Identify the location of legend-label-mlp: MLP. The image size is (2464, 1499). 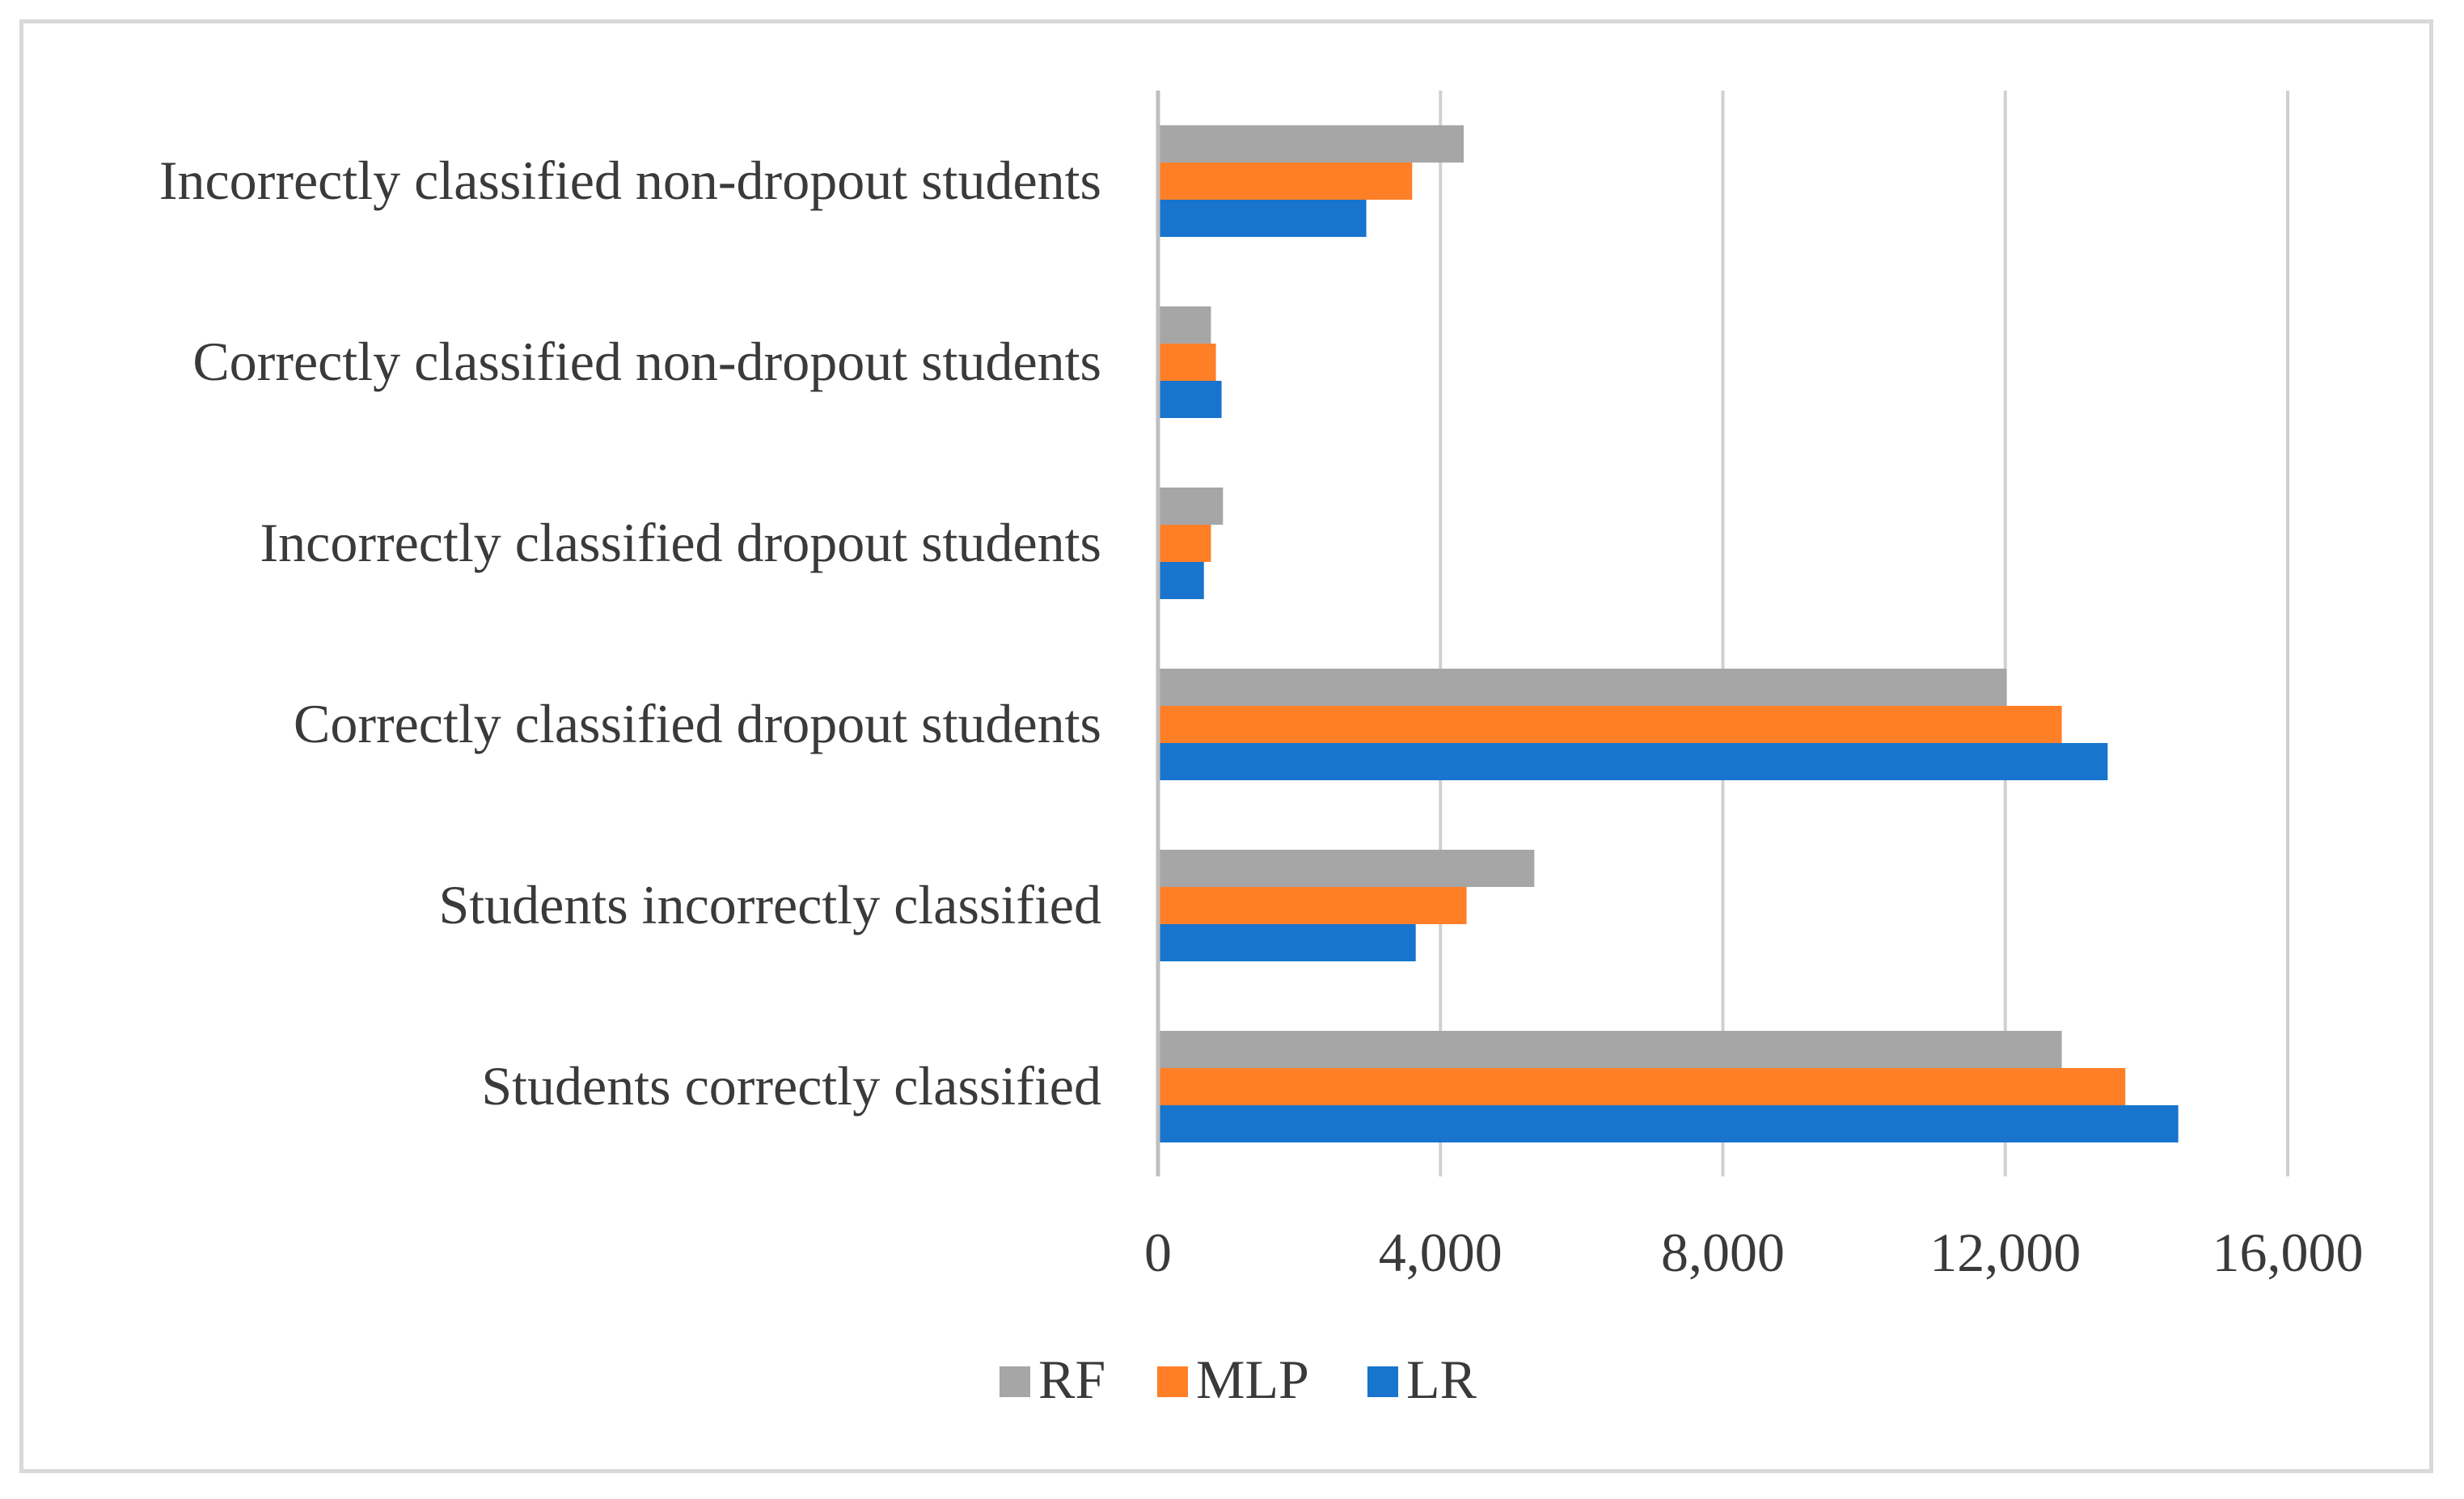
(1252, 1379).